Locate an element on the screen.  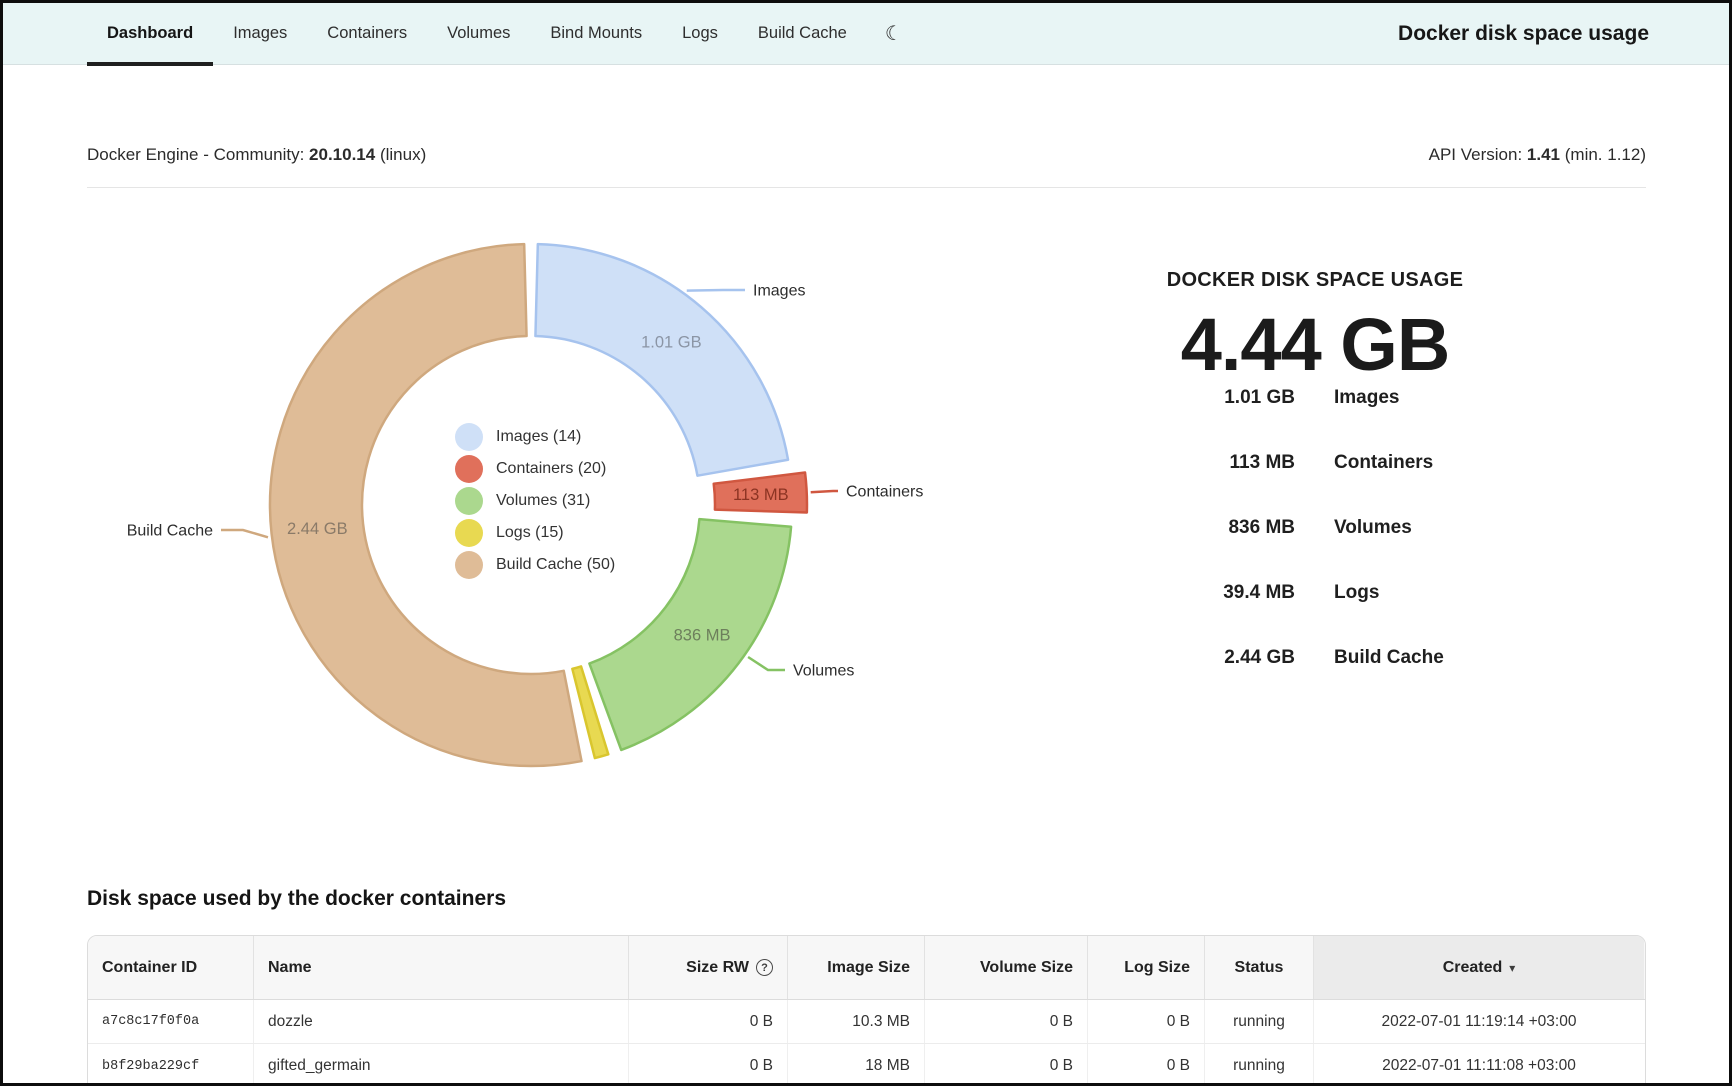
engine-label: Docker Engine - Community: is located at coordinates (196, 154).